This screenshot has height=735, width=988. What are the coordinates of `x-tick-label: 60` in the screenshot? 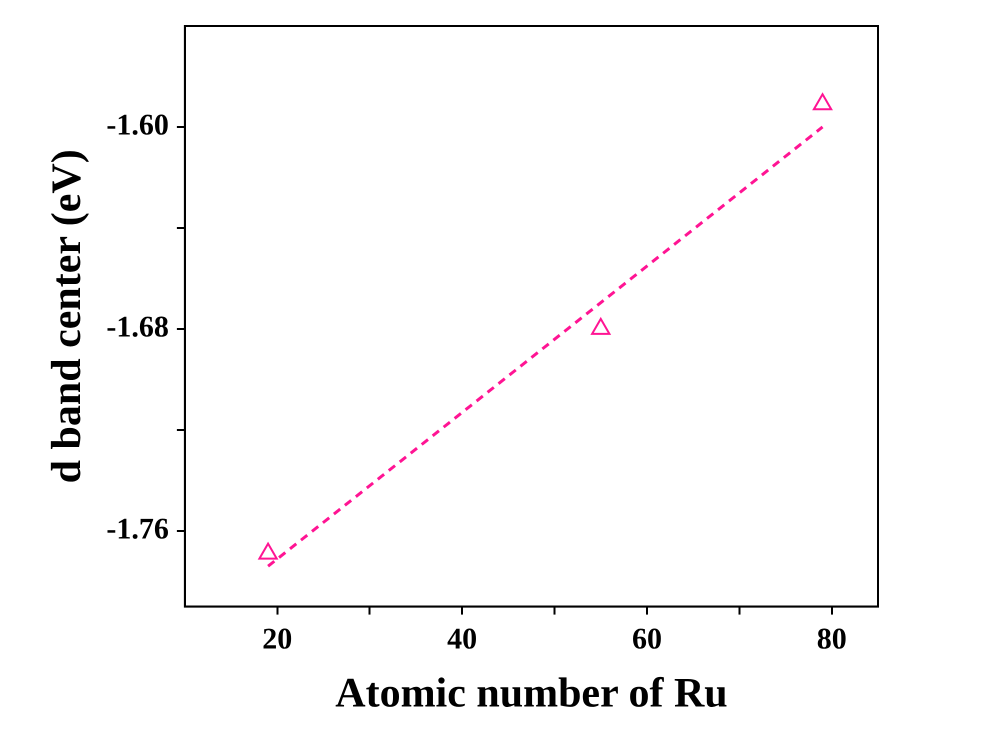 It's located at (647, 639).